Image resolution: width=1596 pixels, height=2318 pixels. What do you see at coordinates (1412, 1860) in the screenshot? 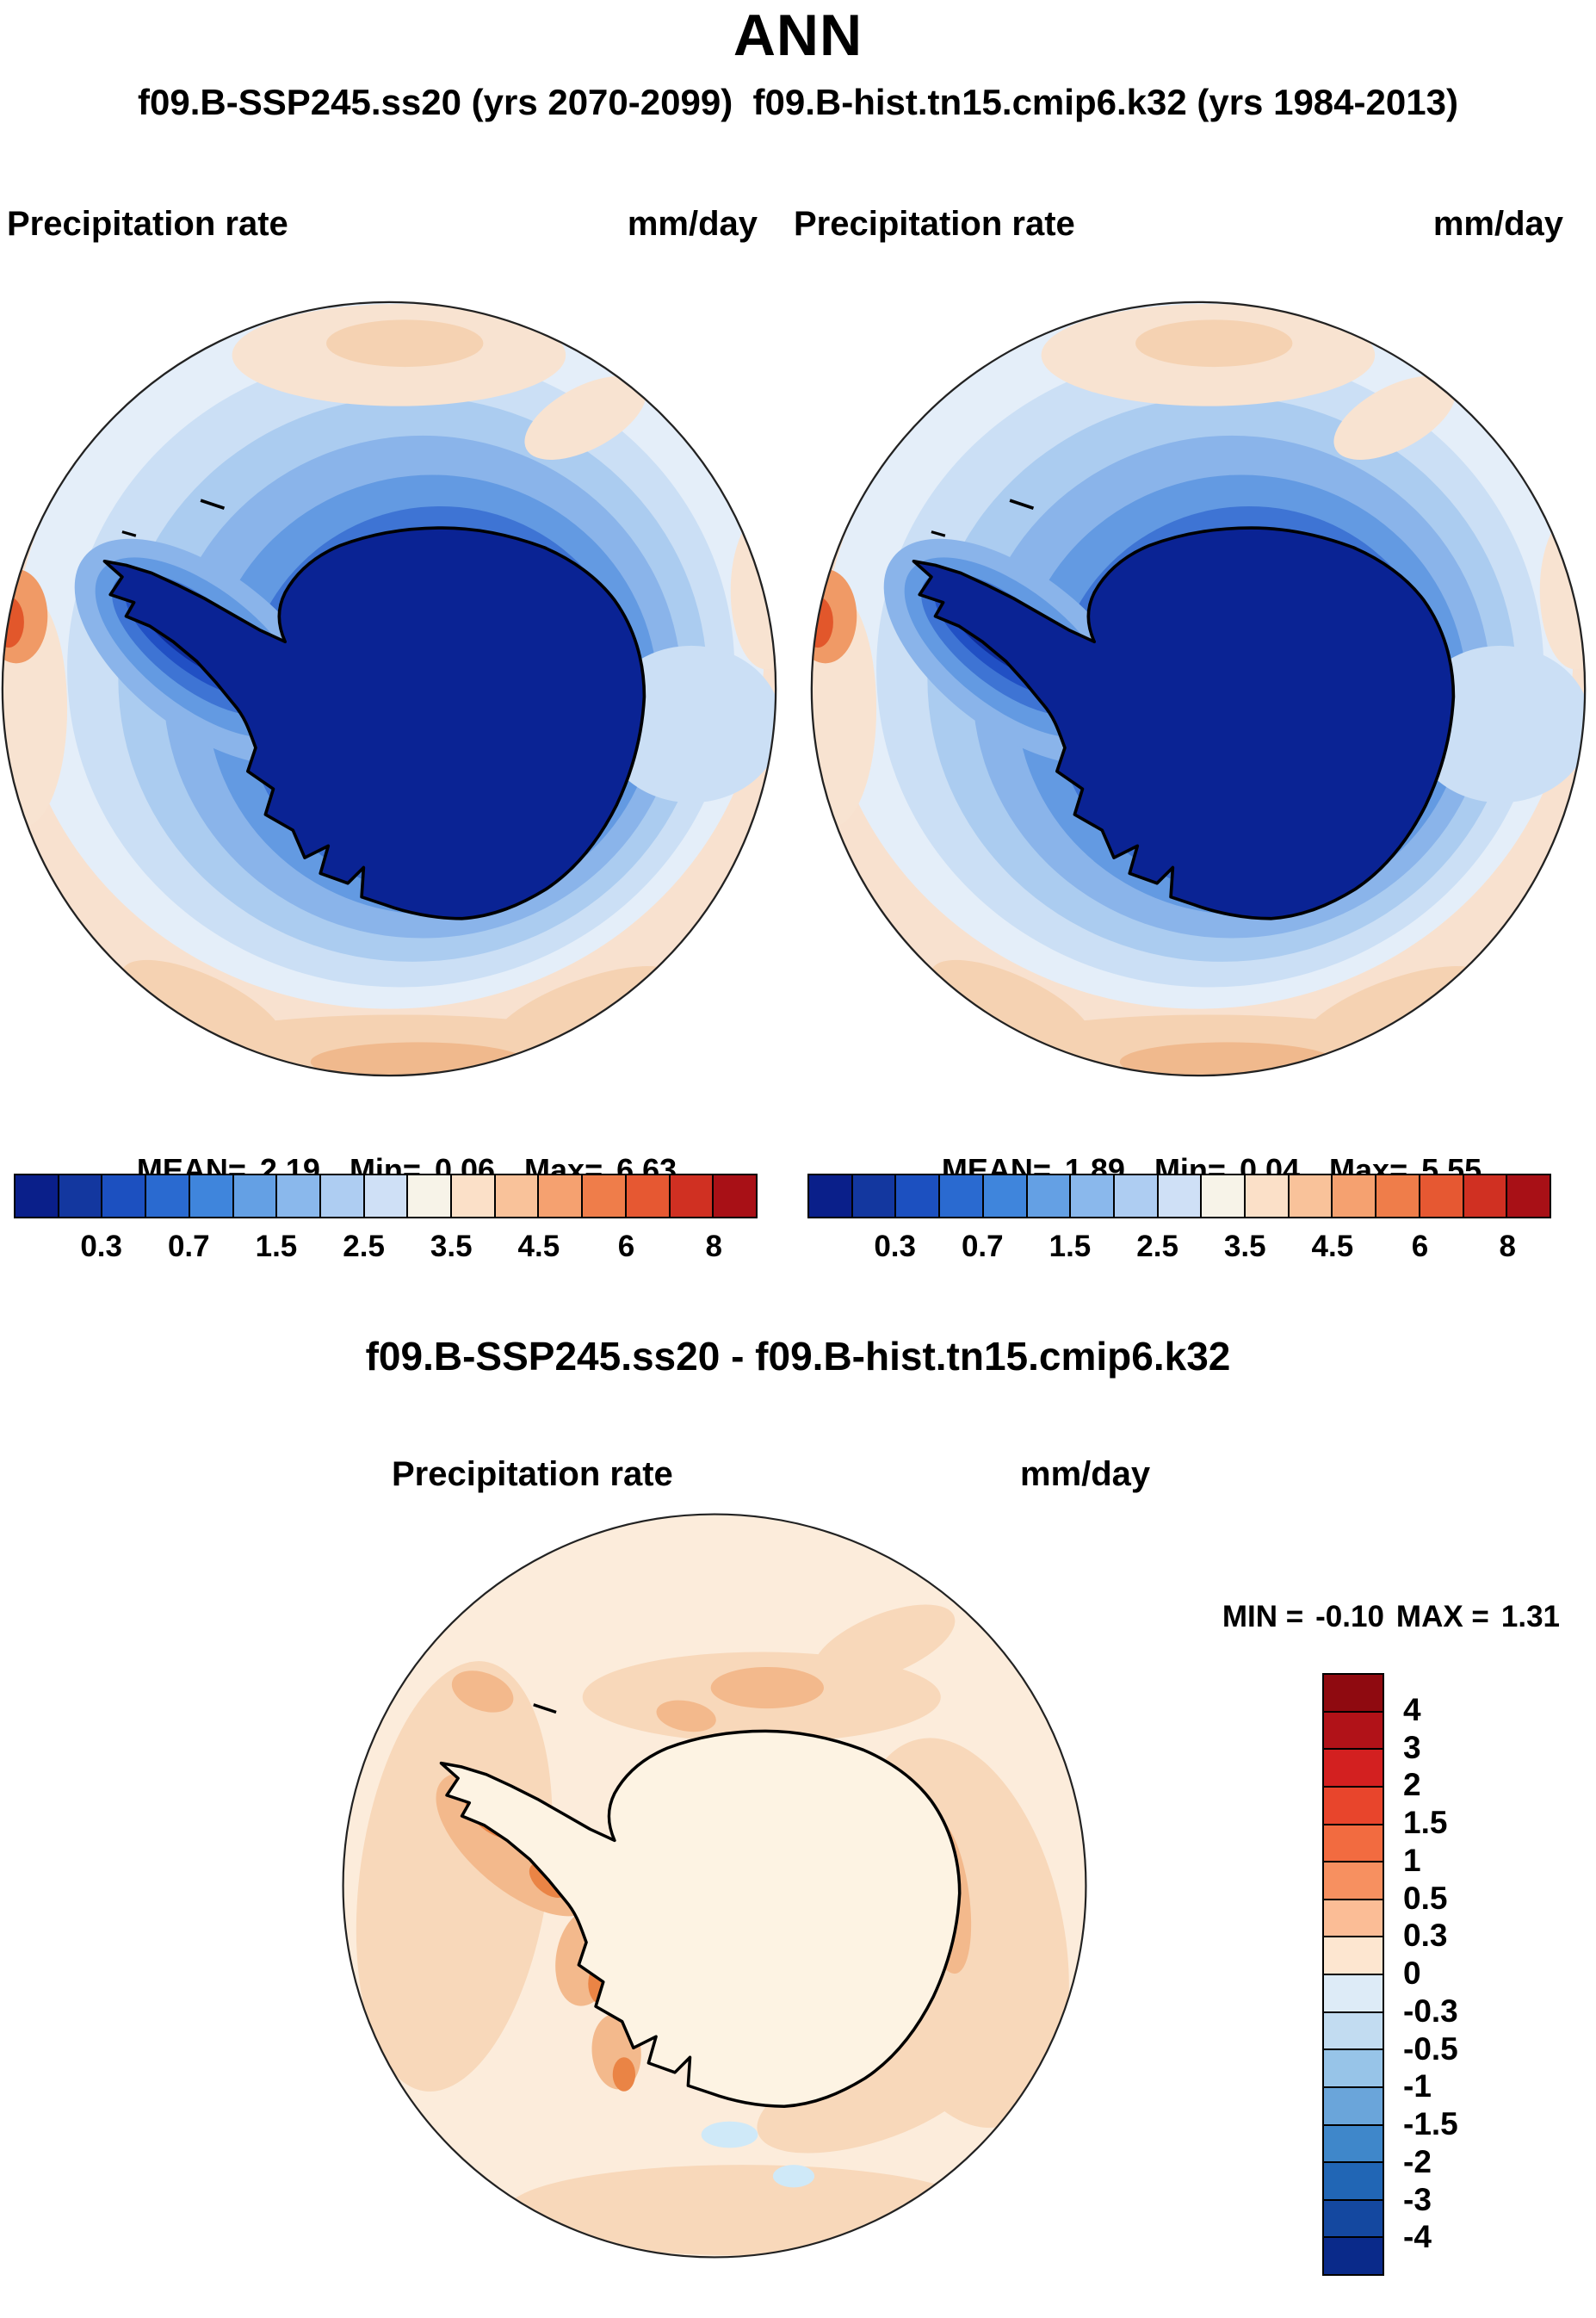
I see `colorbar-tick: 1` at bounding box center [1412, 1860].